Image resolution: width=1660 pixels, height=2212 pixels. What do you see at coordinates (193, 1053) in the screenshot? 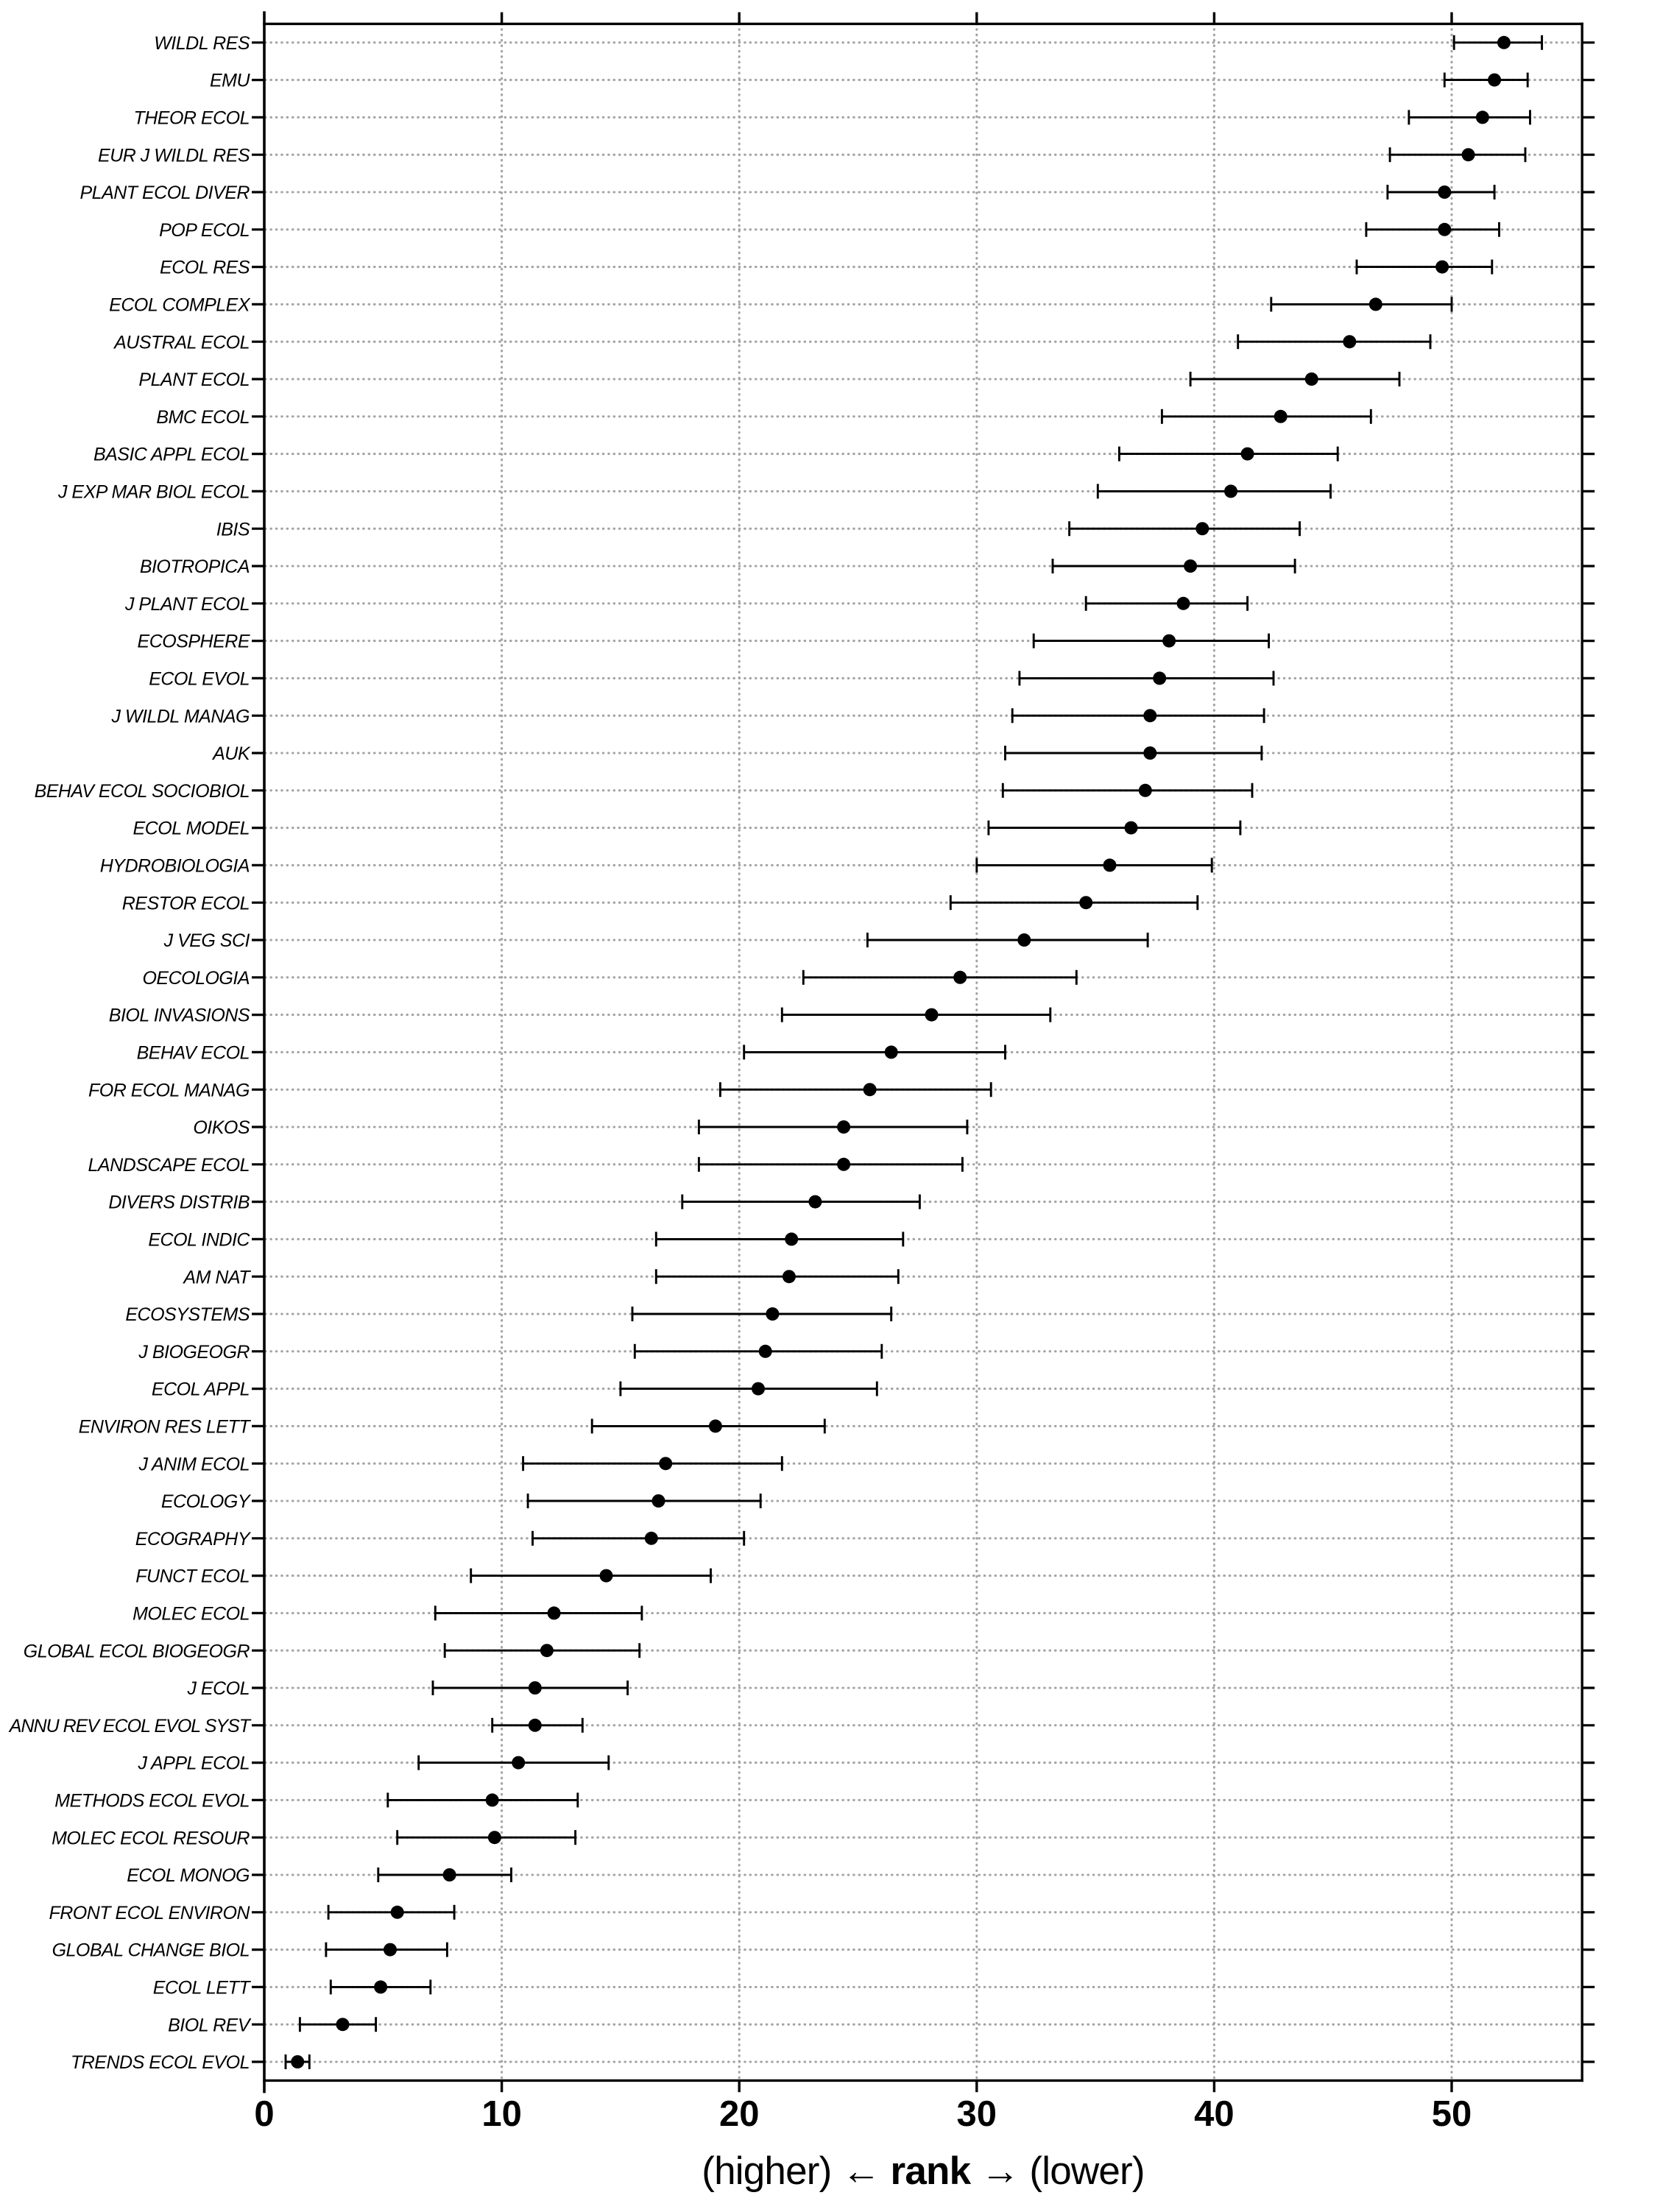
I see `svg-text: BEHAV ECOL` at bounding box center [193, 1053].